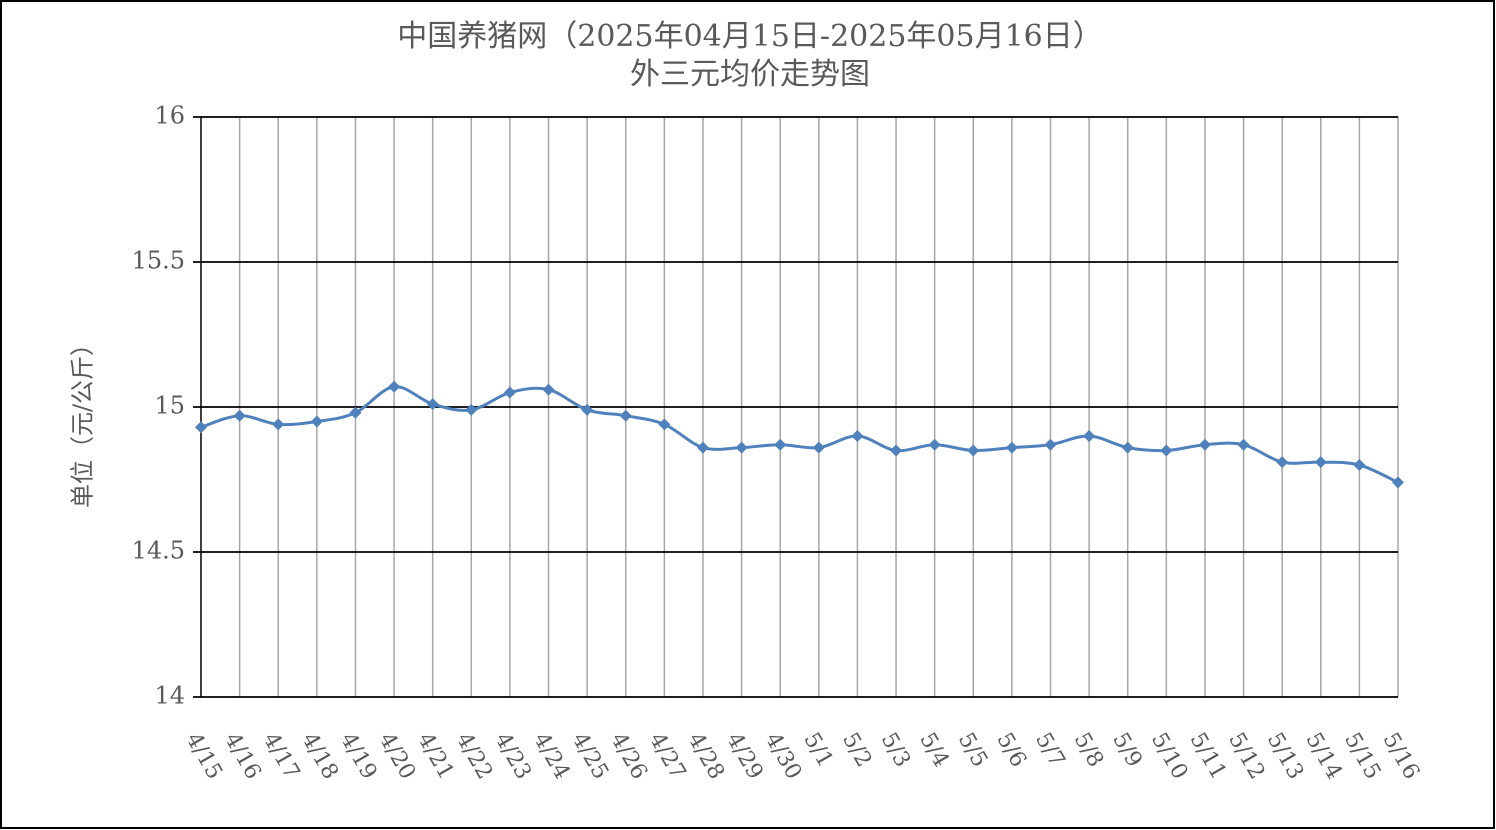 The height and width of the screenshot is (830, 1496). I want to click on chart-subtitle: 外三元均价走势图, so click(750, 74).